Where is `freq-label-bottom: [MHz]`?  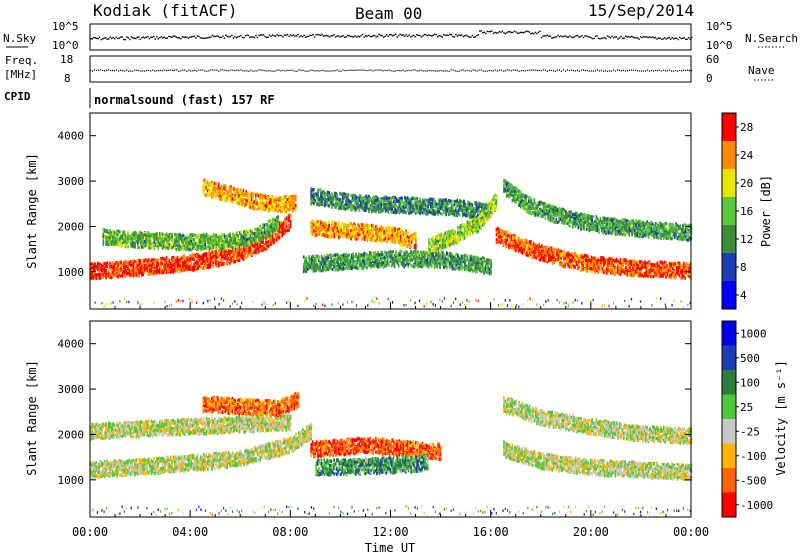
freq-label-bottom: [MHz] is located at coordinates (20, 74).